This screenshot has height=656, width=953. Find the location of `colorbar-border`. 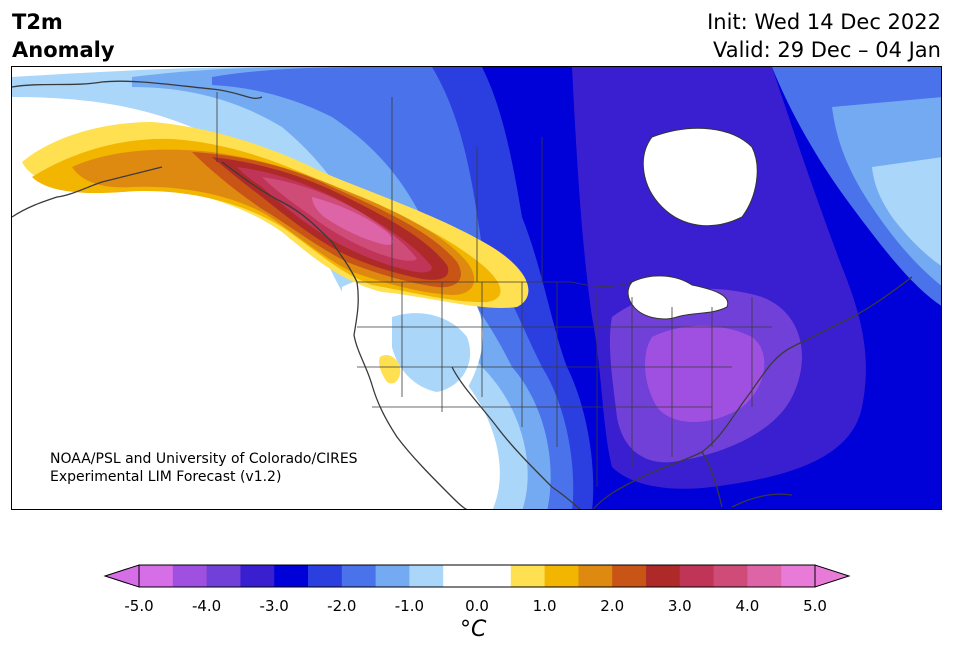

colorbar-border is located at coordinates (477, 576).